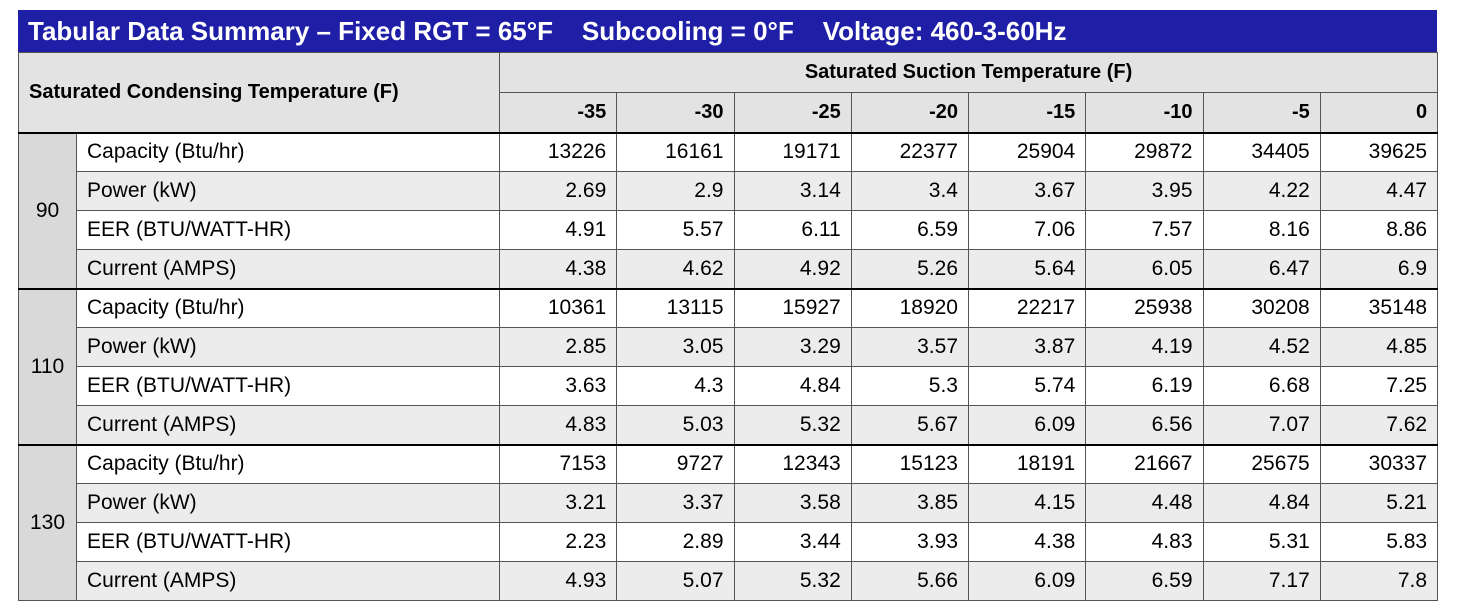 The image size is (1461, 611). What do you see at coordinates (558, 269) in the screenshot?
I see `cell: 4.38` at bounding box center [558, 269].